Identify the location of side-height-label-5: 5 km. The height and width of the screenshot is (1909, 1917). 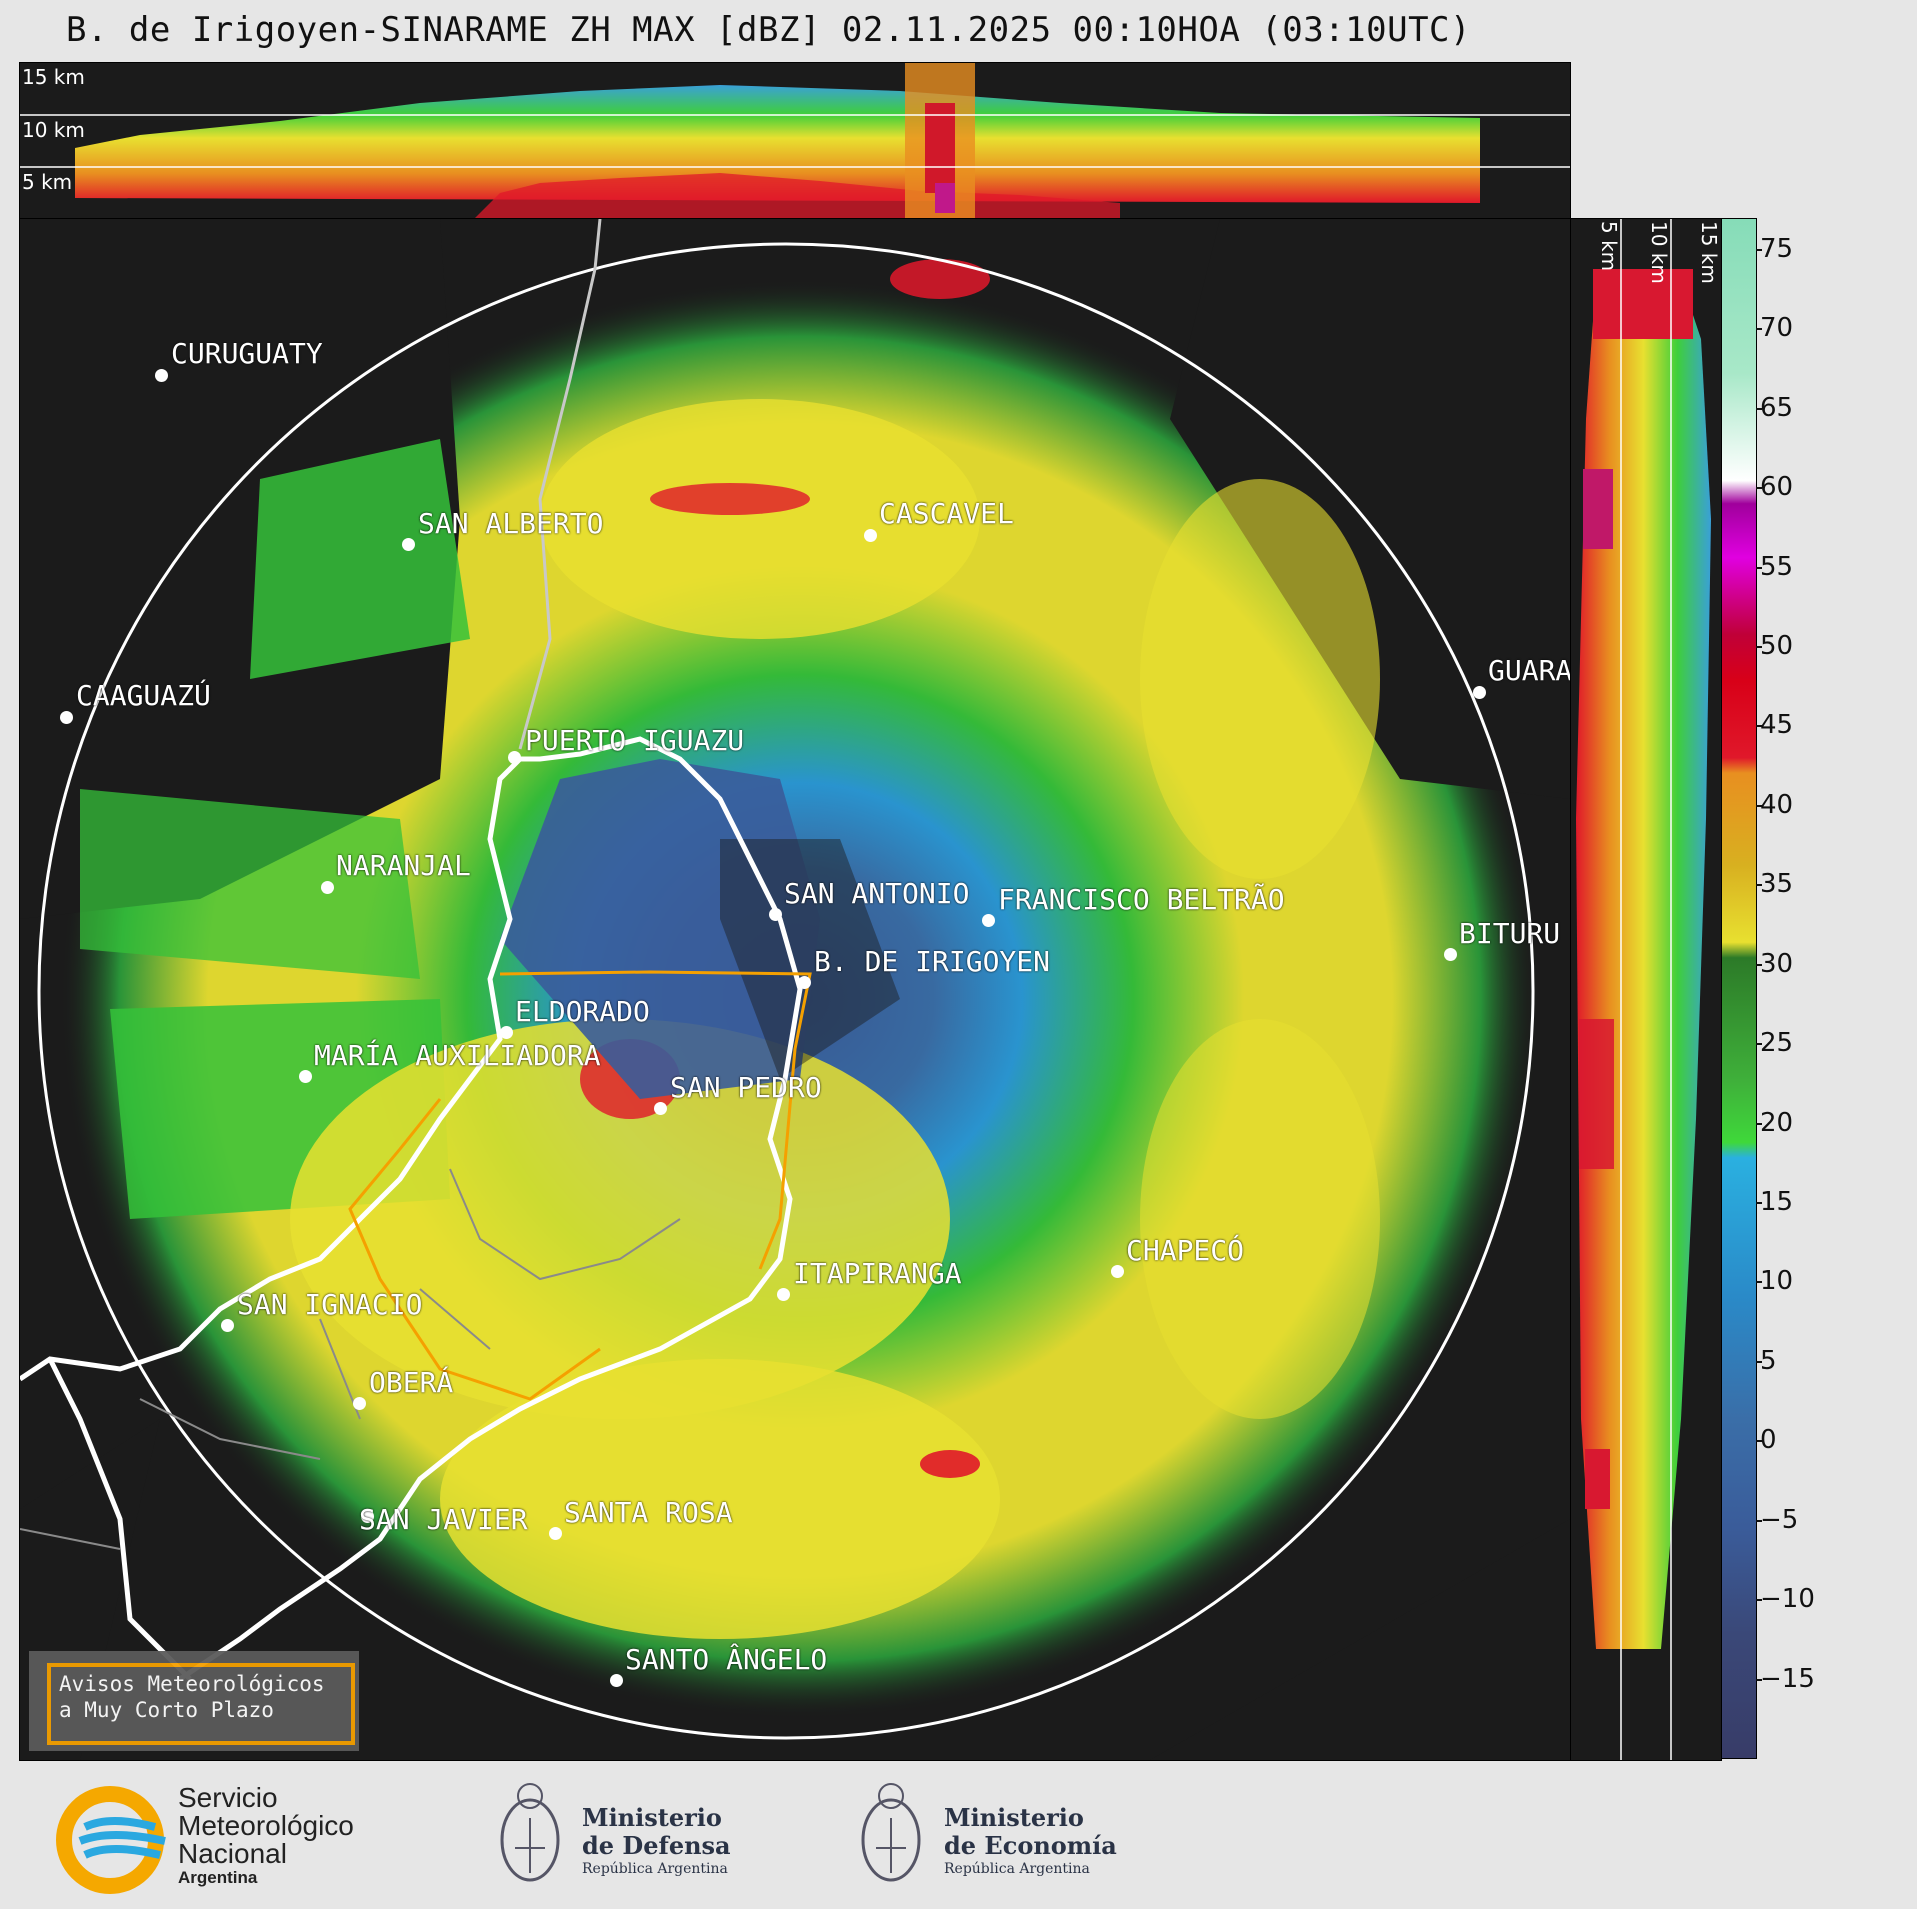
(1609, 246).